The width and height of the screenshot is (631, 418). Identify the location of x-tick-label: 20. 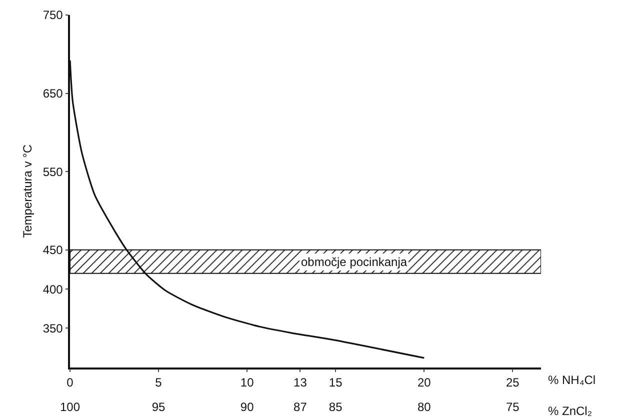
(424, 383).